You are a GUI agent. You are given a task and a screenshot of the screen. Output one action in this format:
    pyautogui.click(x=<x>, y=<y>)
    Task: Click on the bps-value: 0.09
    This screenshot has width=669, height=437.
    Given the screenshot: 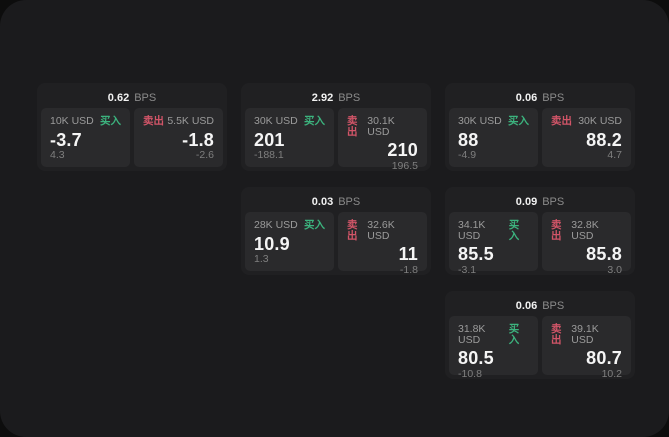 What is the action you would take?
    pyautogui.click(x=526, y=201)
    